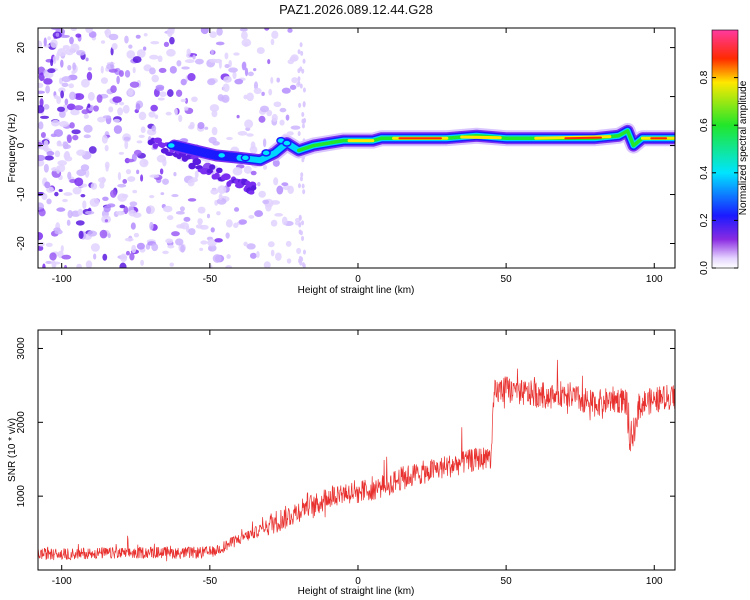 The image size is (750, 600). Describe the element at coordinates (210, 581) in the screenshot. I see `snr-xtick-label: -50` at that location.